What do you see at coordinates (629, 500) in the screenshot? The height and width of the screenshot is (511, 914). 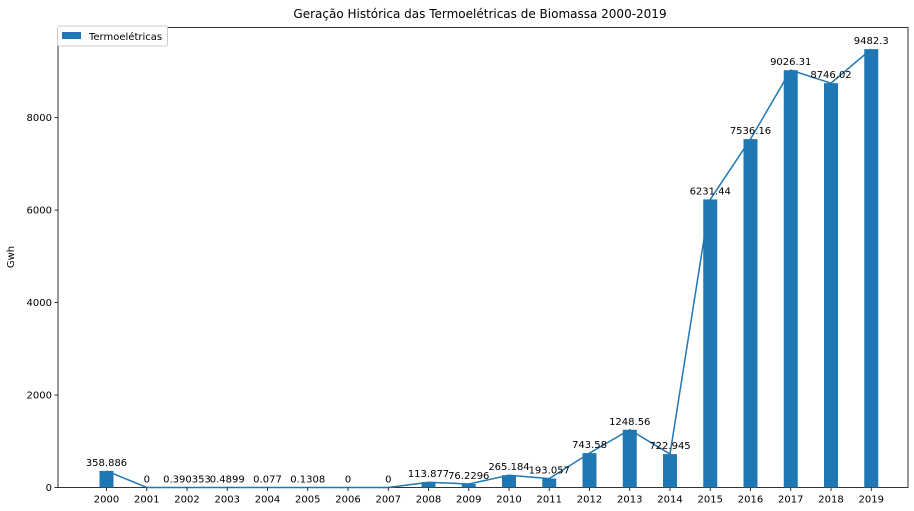 I see `x-tick-label-2013: 2013` at bounding box center [629, 500].